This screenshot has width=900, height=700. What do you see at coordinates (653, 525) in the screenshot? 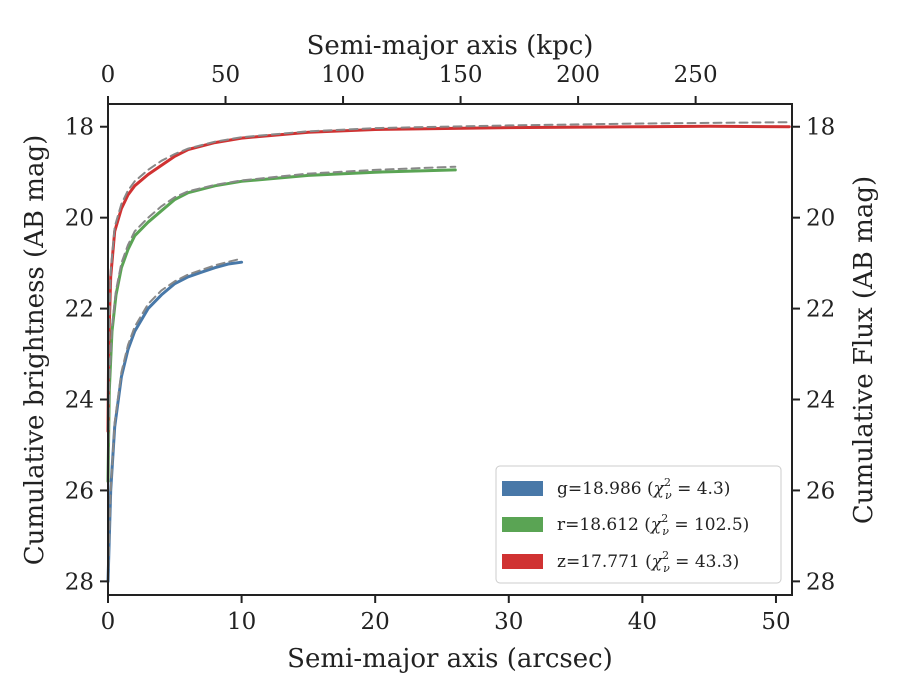
I see `legend-entry-r: r=18.612 (χ2 ν = 102.5)` at bounding box center [653, 525].